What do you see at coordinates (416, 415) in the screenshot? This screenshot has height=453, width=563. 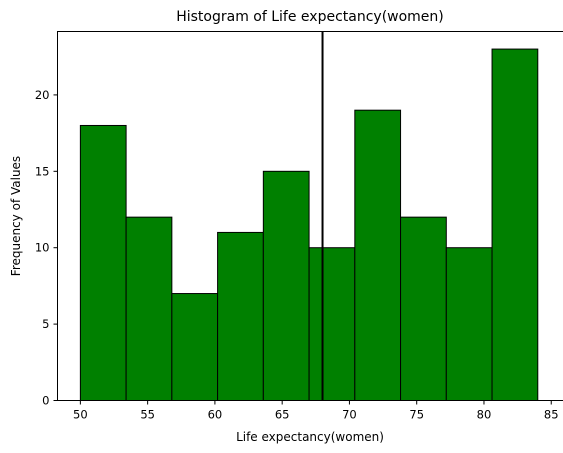 I see `x-tick-label: 75` at bounding box center [416, 415].